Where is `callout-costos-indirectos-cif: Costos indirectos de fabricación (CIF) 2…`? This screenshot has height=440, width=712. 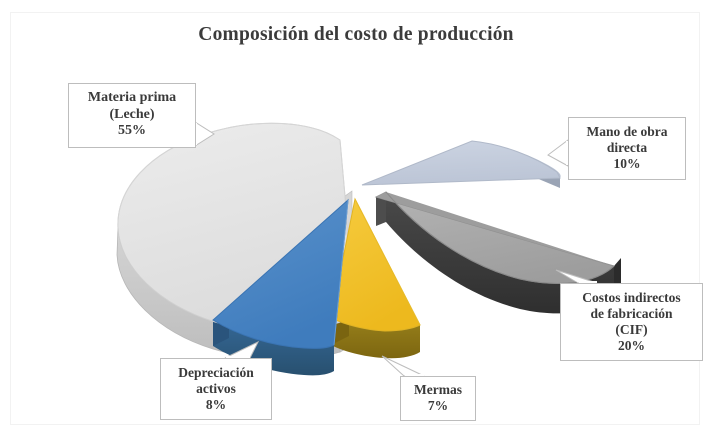 callout-costos-indirectos-cif: Costos indirectos de fabricación (CIF) 2… is located at coordinates (631, 322).